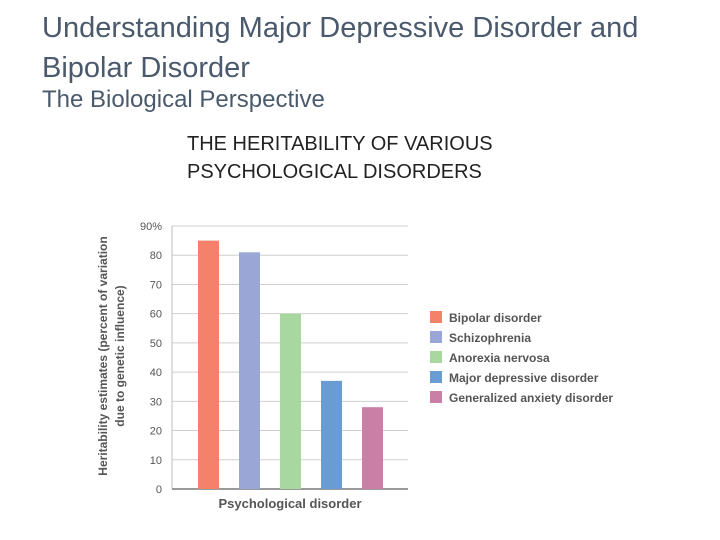 This screenshot has height=540, width=720. I want to click on y-tick-label: 70, so click(156, 285).